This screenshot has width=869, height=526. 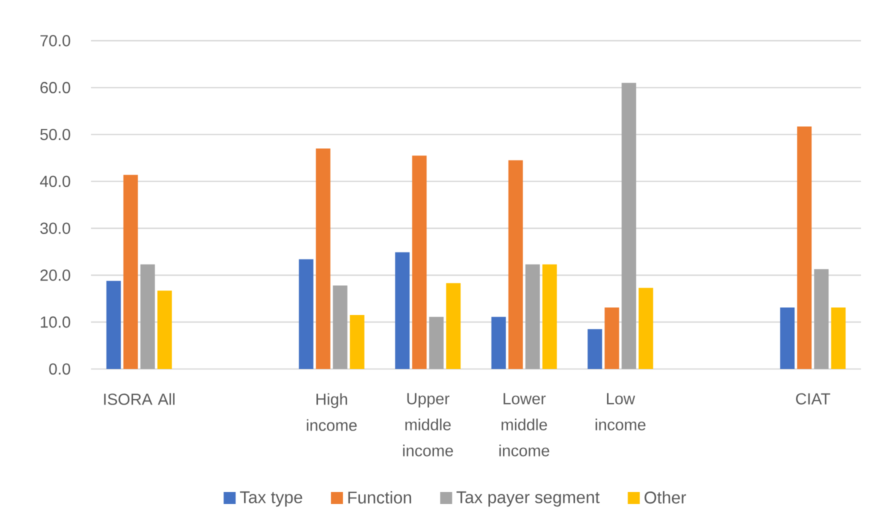 I want to click on x-tick-label: Low income, so click(x=621, y=411).